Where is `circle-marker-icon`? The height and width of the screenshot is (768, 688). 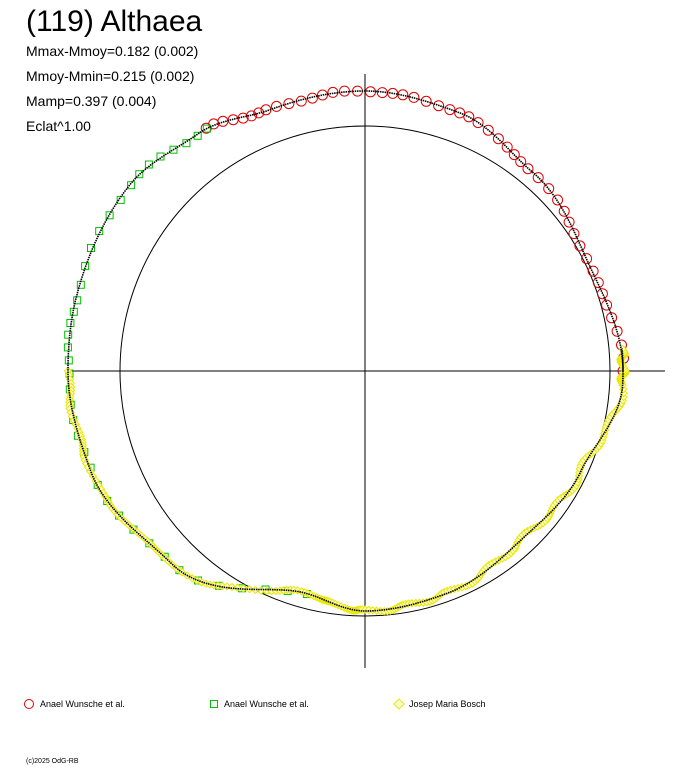
circle-marker-icon is located at coordinates (29, 704).